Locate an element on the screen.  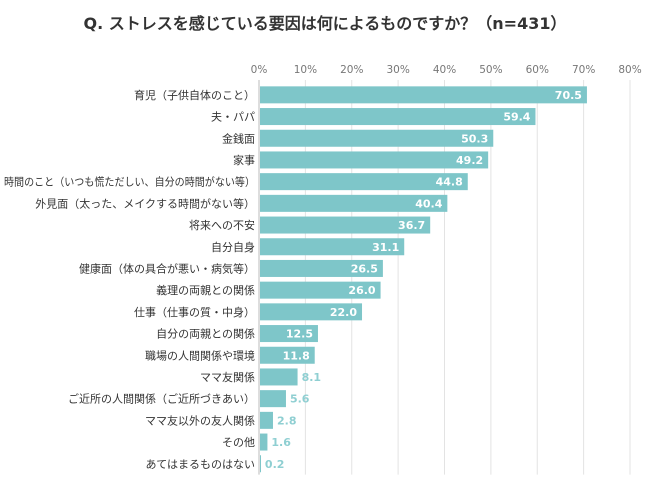
data-label: 1.6 is located at coordinates (281, 442).